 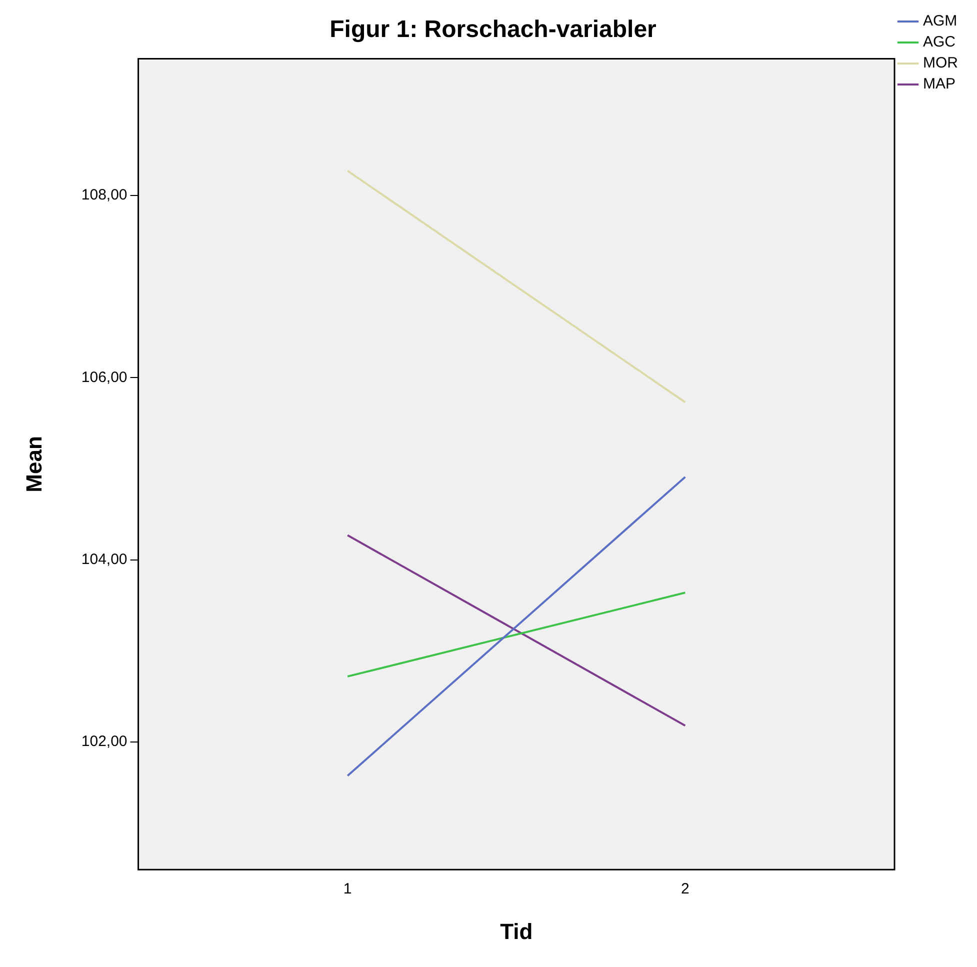 I want to click on x-tick-label: 2, so click(x=685, y=889).